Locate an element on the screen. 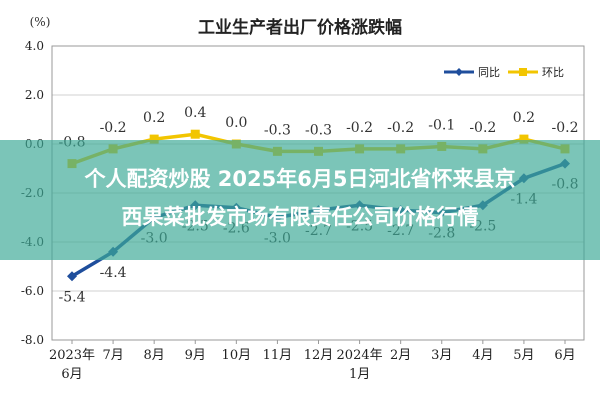  y-tick-label: 4.0 is located at coordinates (34, 46).